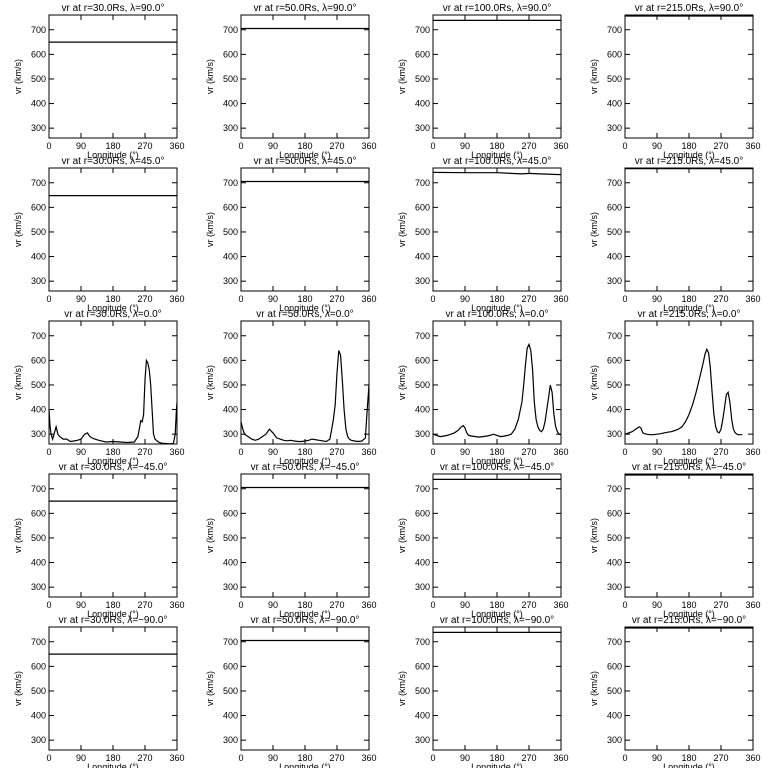  I want to click on chart-title: vr at r=30.0Rs, λ=−90.0°, so click(113, 620).